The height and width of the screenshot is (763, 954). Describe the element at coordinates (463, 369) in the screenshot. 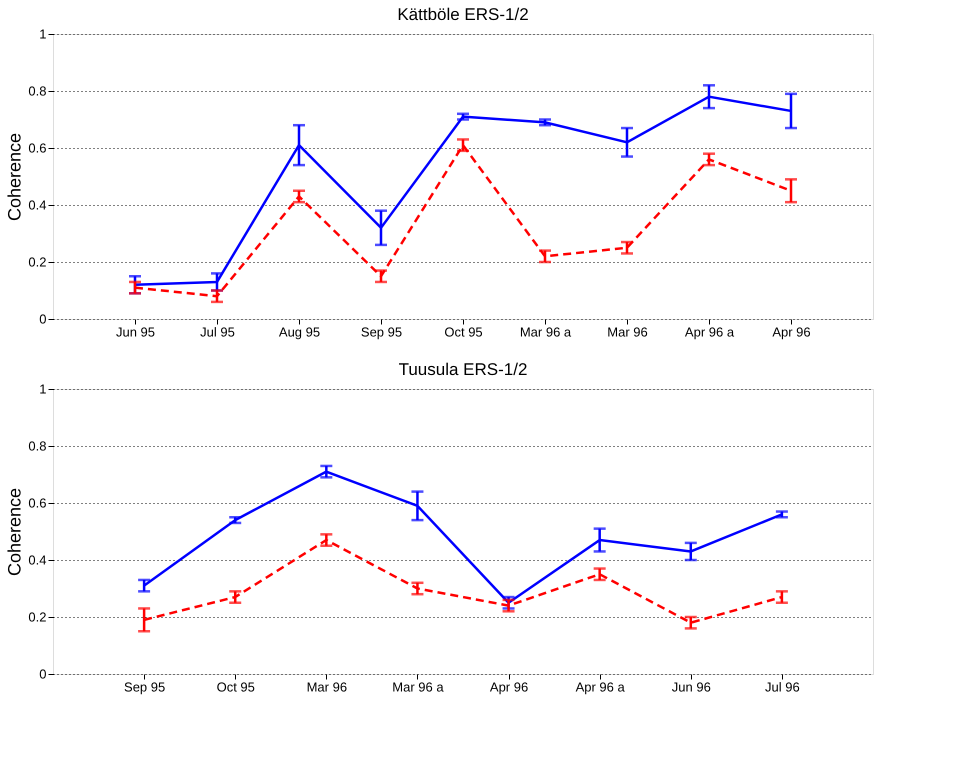

I see `chart-title: Tuusula ERS-1/2` at that location.